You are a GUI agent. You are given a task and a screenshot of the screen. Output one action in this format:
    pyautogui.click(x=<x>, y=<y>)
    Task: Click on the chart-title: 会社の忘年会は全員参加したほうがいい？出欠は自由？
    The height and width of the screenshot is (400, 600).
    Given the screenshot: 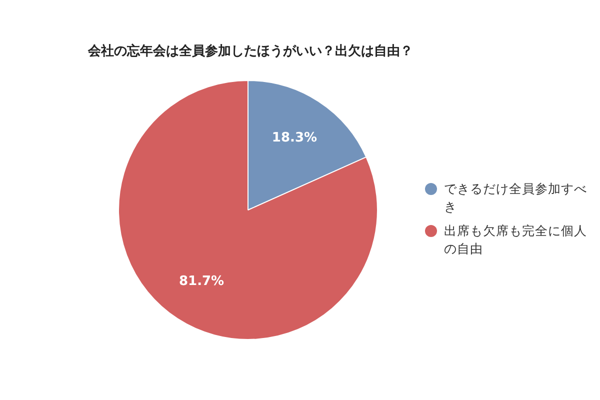 What is the action you would take?
    pyautogui.click(x=250, y=51)
    